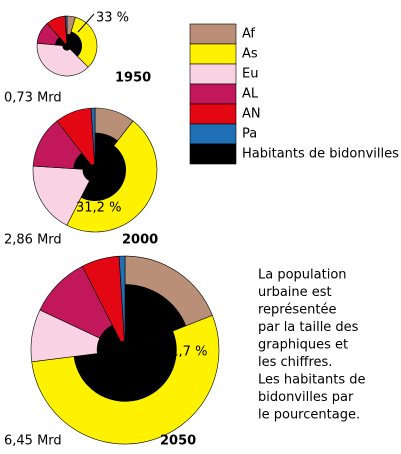 This screenshot has height=454, width=401. Describe the element at coordinates (178, 441) in the screenshot. I see `year-label: 2050` at that location.